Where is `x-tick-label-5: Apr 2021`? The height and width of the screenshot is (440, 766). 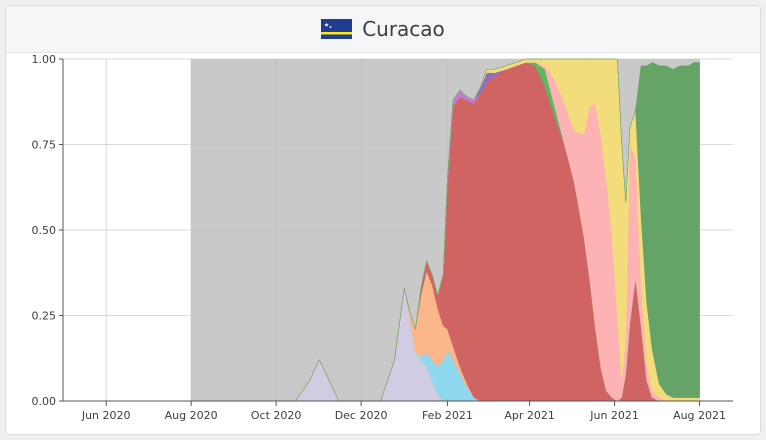
x-tick-label-5: Apr 2021 is located at coordinates (529, 415).